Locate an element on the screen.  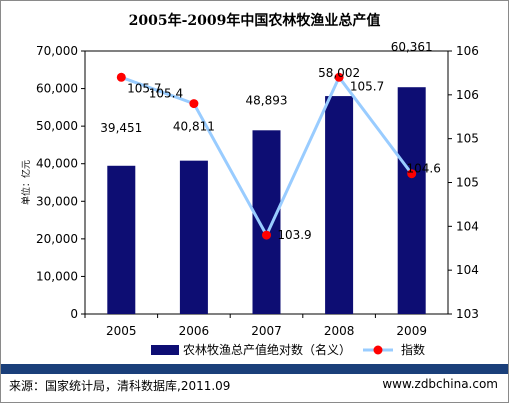
y2-tick-label: 103 is located at coordinates (467, 314).